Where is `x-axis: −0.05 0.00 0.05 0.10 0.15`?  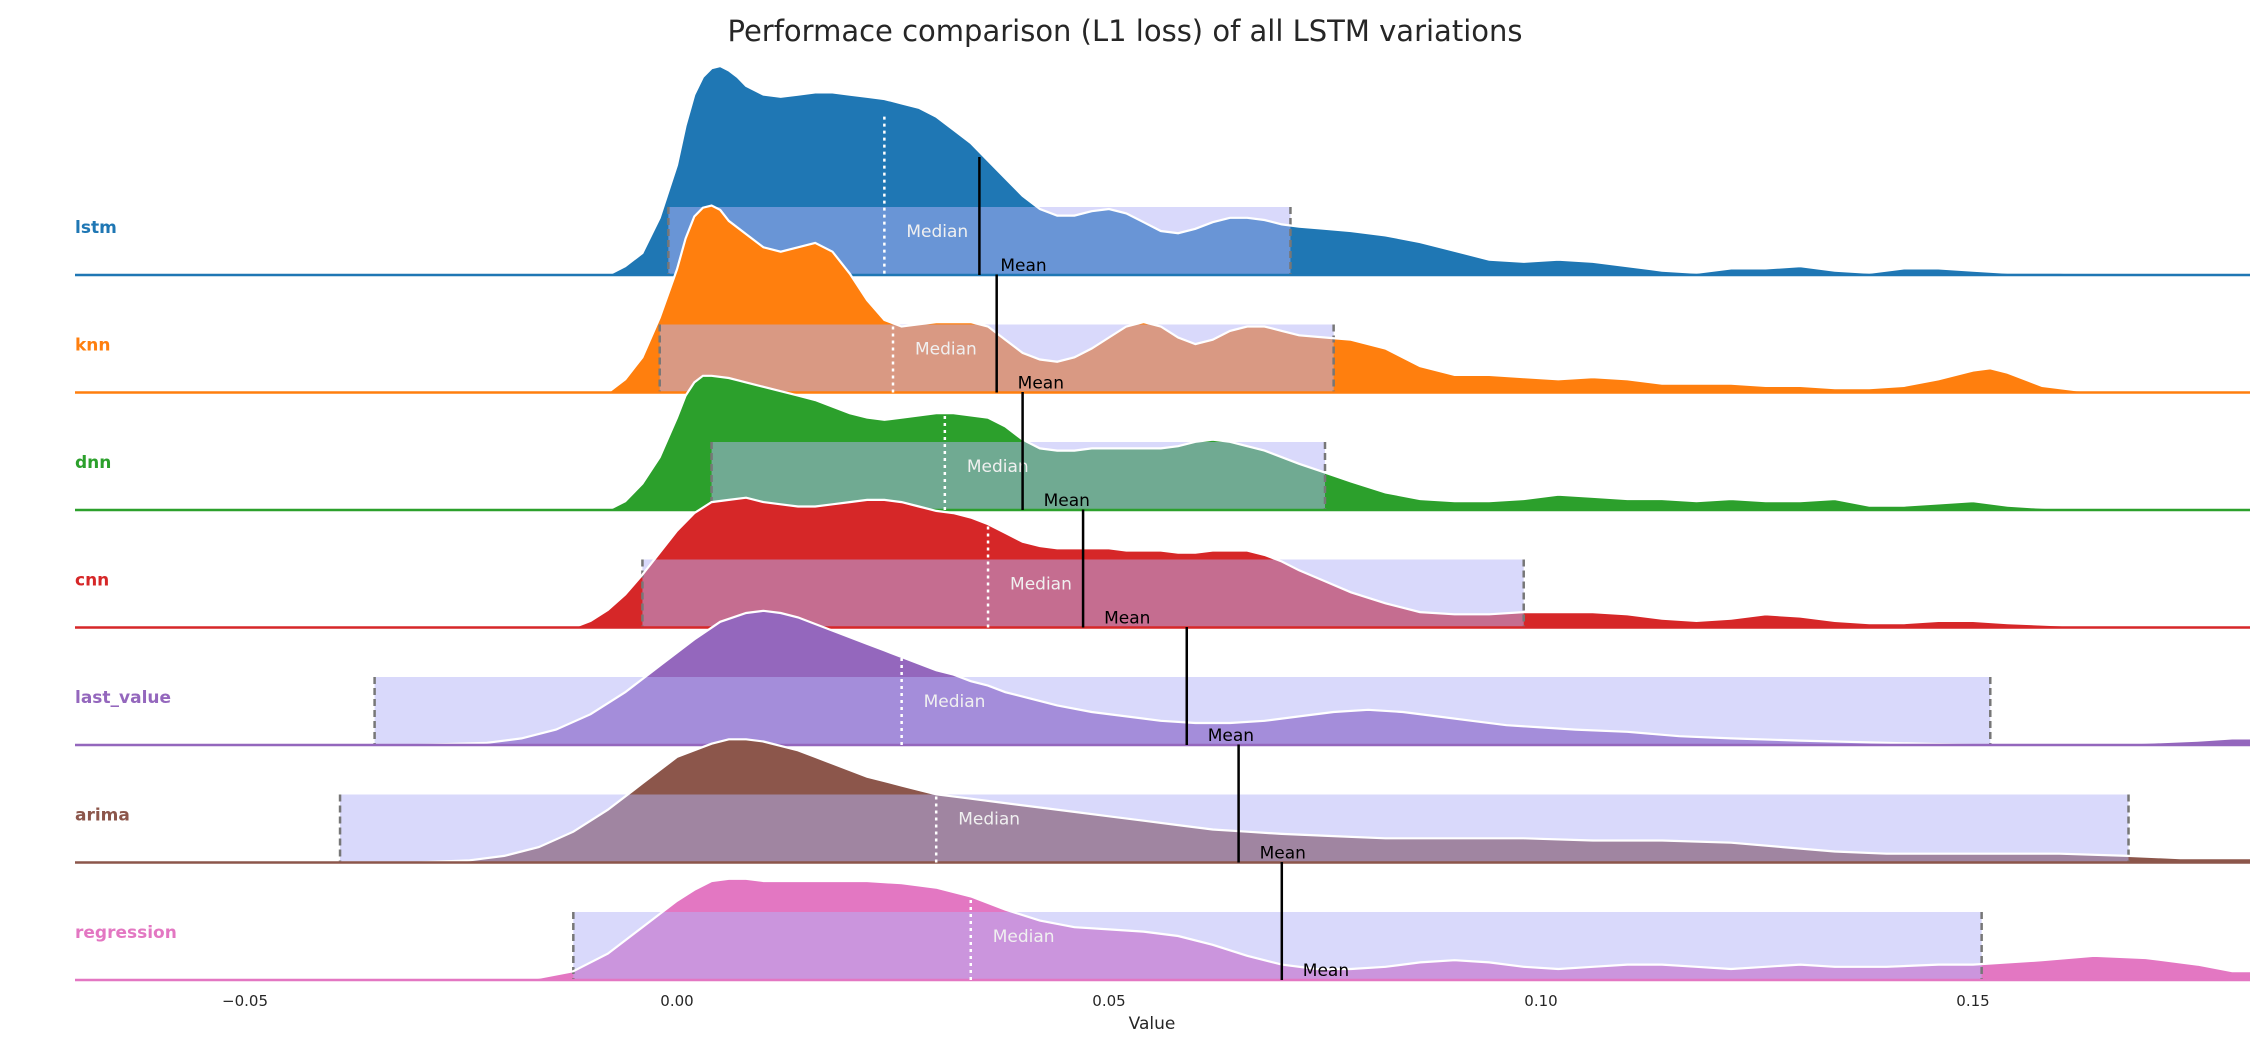
x-axis: −0.05 0.00 0.05 0.10 0.15 is located at coordinates (1106, 1001).